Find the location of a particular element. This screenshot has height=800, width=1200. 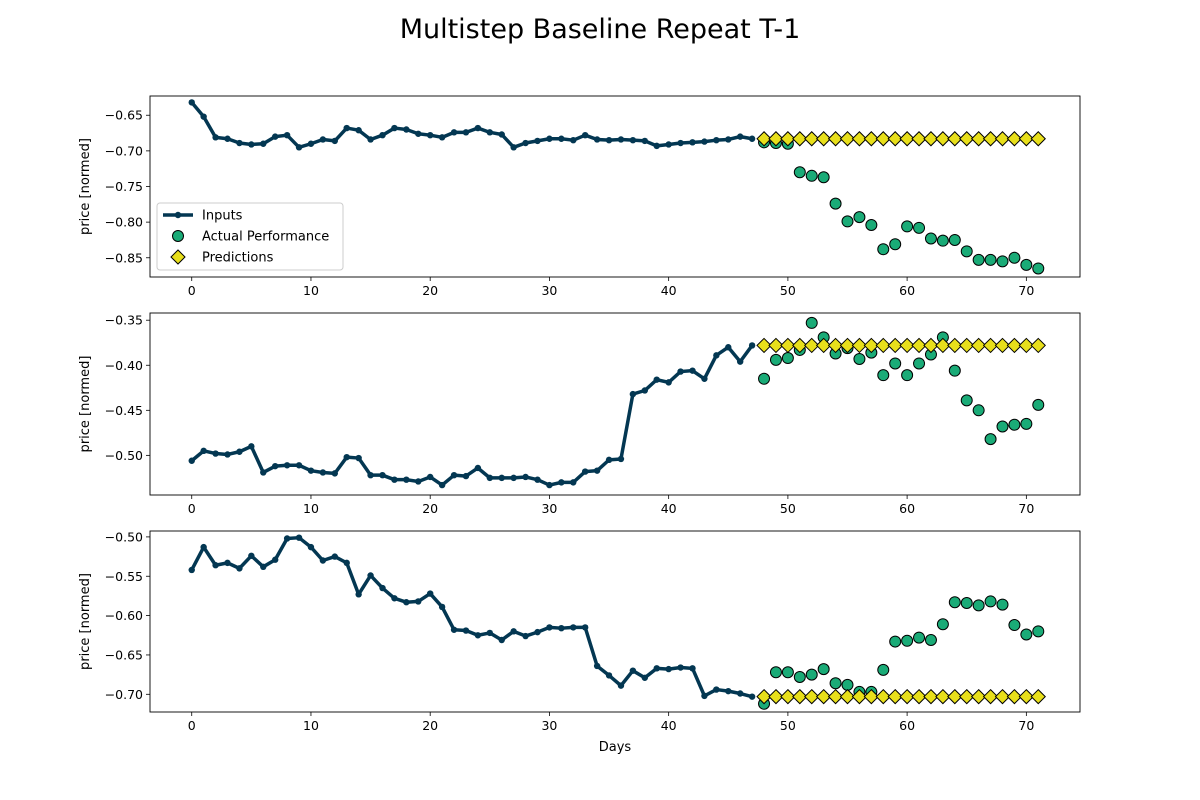

x-tick-label: 60 is located at coordinates (907, 508).